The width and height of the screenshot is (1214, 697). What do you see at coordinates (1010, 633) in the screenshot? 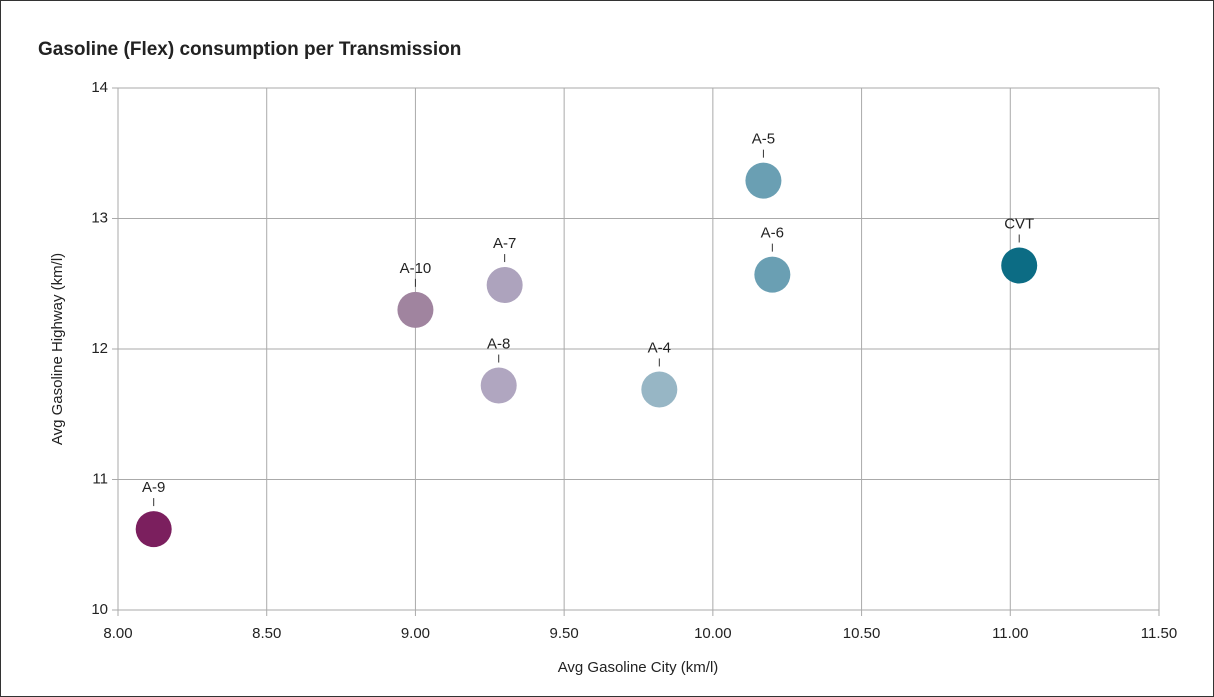
I see `x-tick-label: 11.00` at bounding box center [1010, 633].